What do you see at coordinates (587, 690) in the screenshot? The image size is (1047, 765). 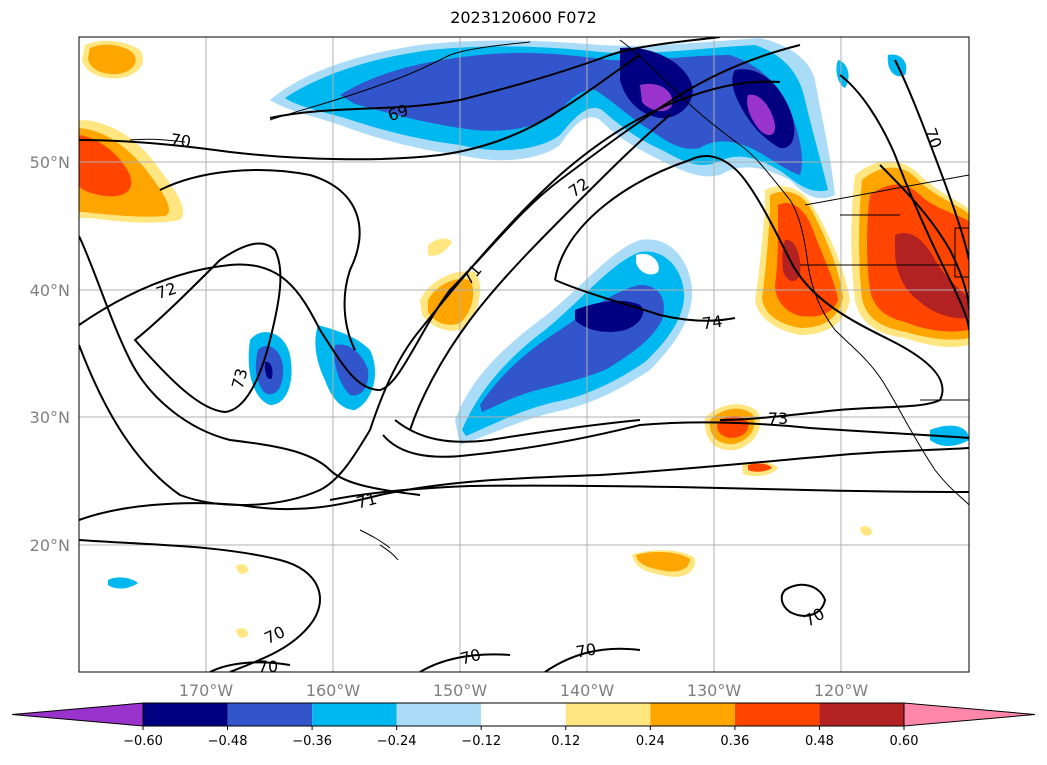 I see `lon-label-140w: 140°W` at bounding box center [587, 690].